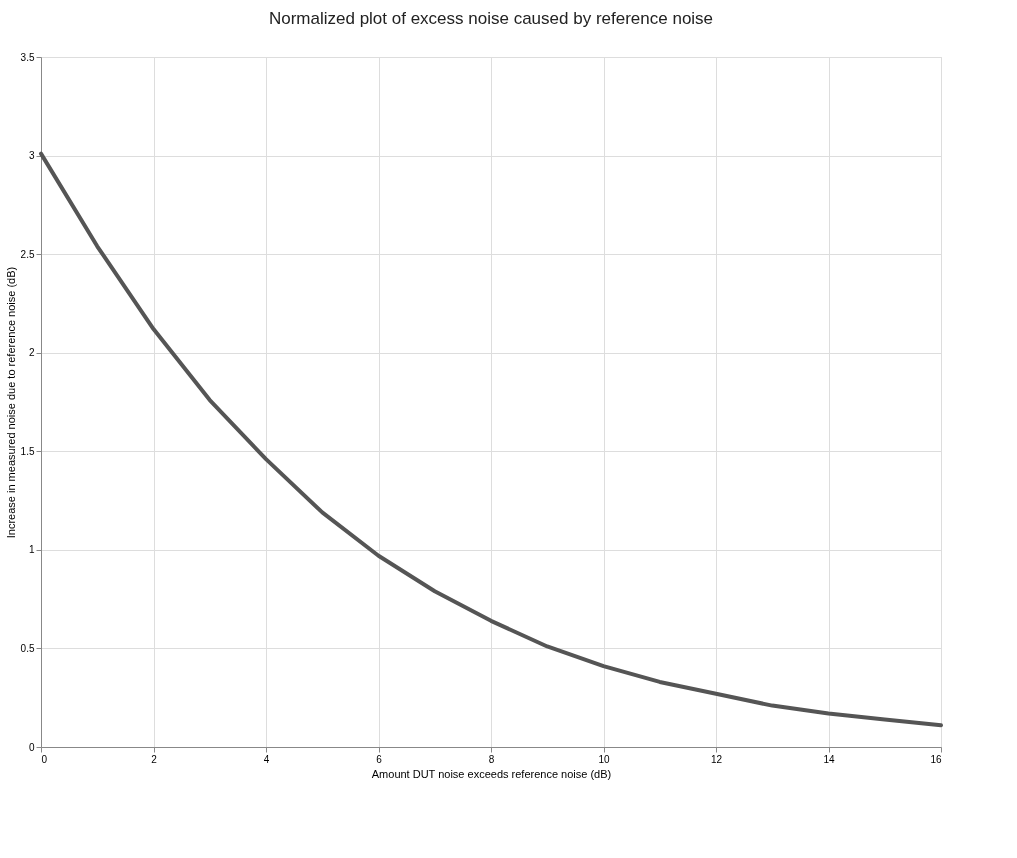  Describe the element at coordinates (27, 57) in the screenshot. I see `y-tick-label: 3.5` at that location.